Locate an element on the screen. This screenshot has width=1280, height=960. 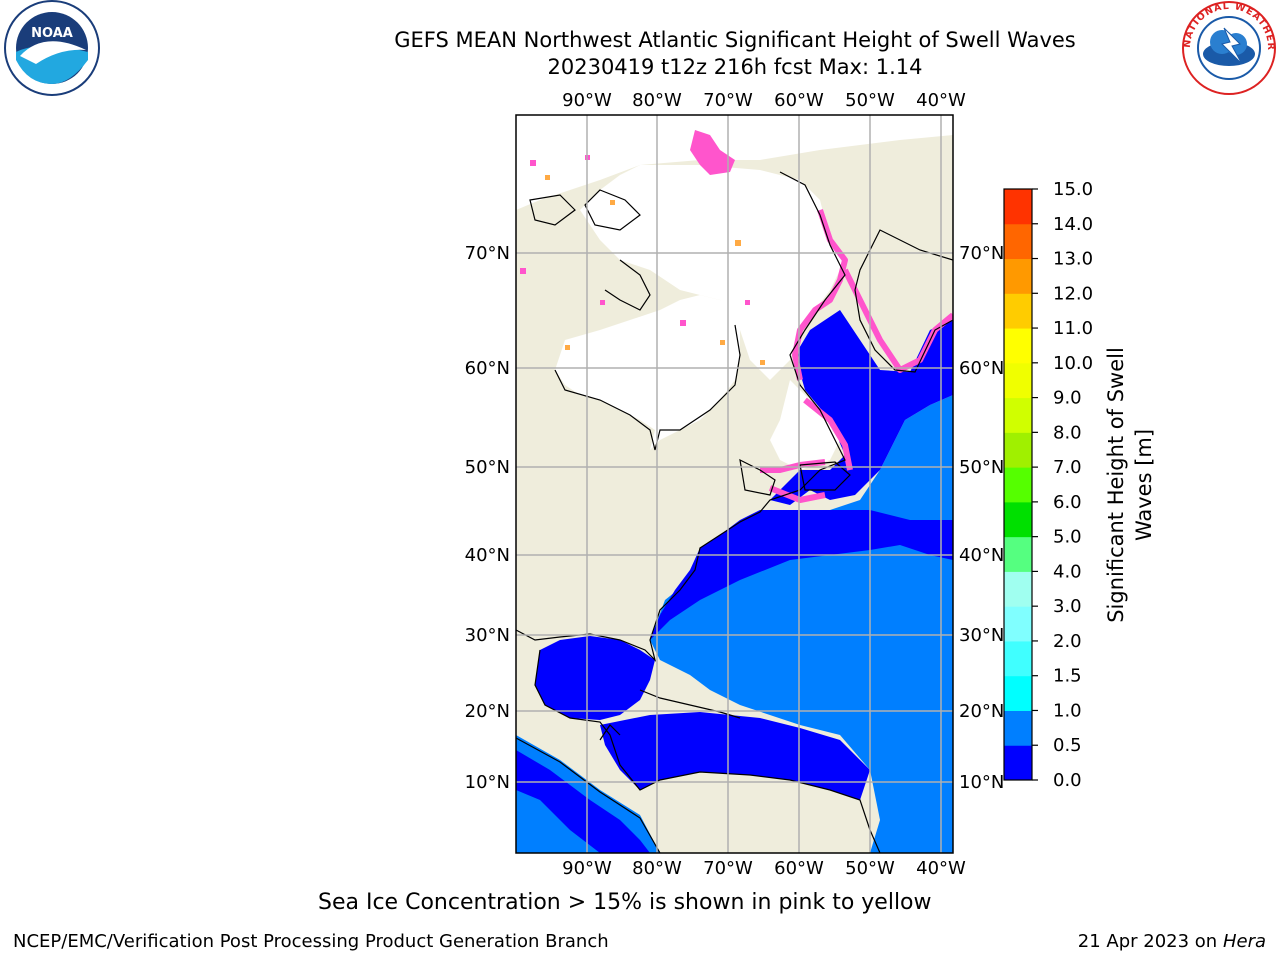
colorbar-tick-label: 4.0 is located at coordinates (1067, 571).